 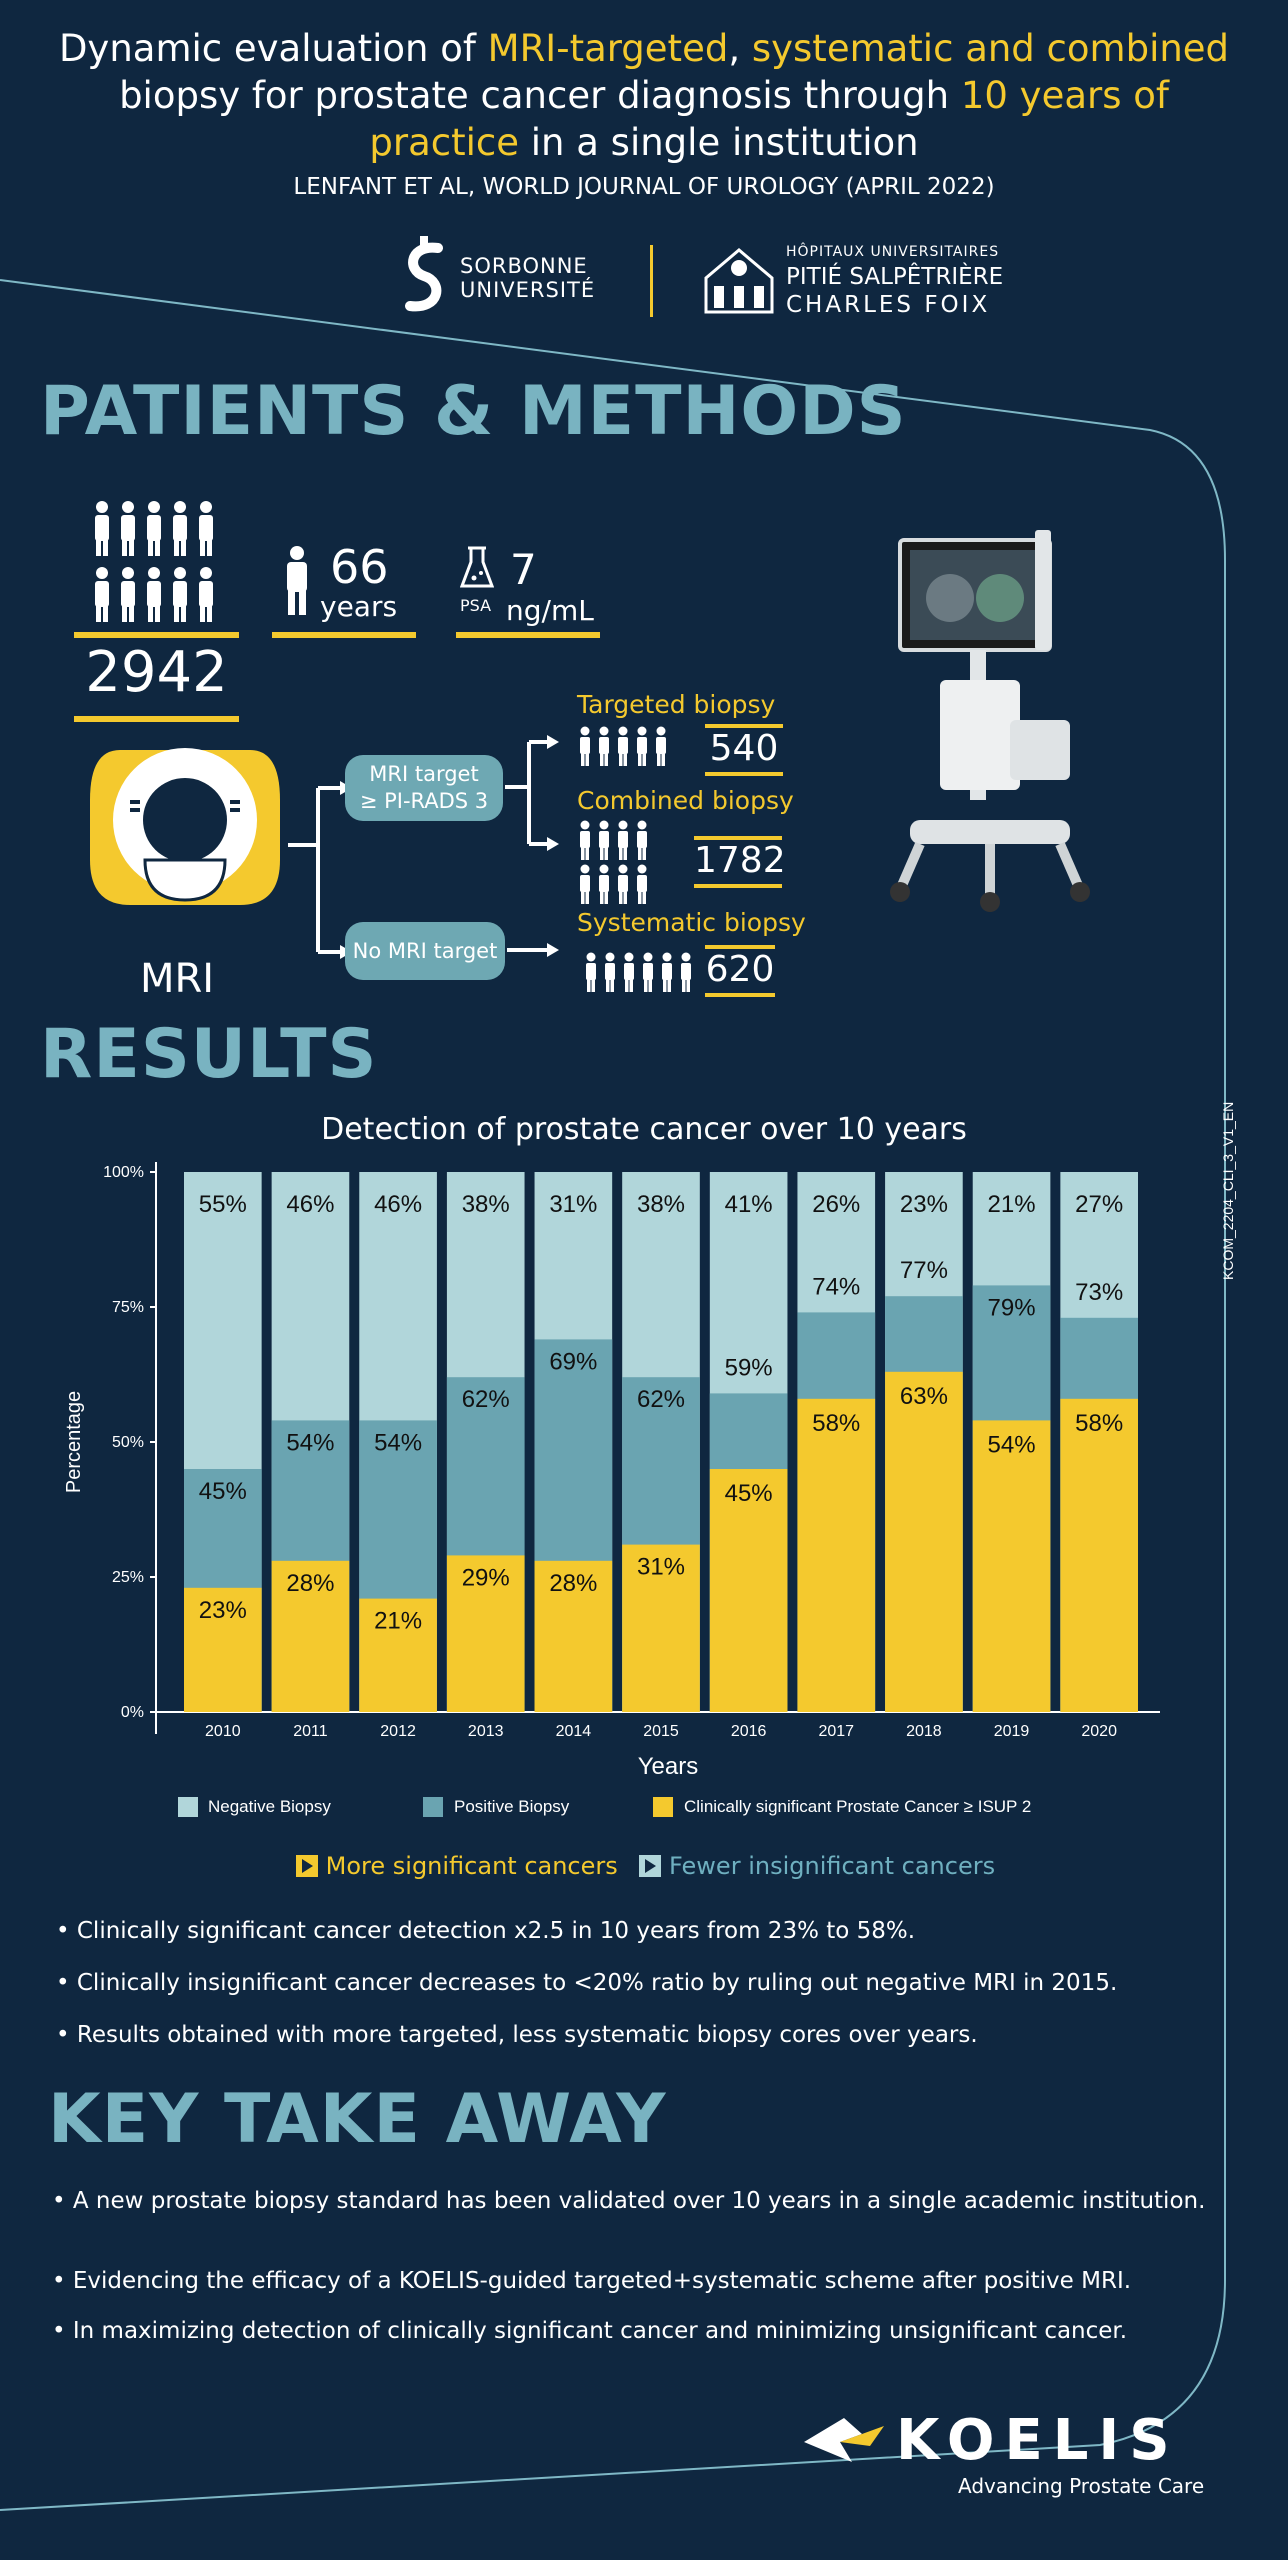 What do you see at coordinates (297, 580) in the screenshot?
I see `person-icon` at bounding box center [297, 580].